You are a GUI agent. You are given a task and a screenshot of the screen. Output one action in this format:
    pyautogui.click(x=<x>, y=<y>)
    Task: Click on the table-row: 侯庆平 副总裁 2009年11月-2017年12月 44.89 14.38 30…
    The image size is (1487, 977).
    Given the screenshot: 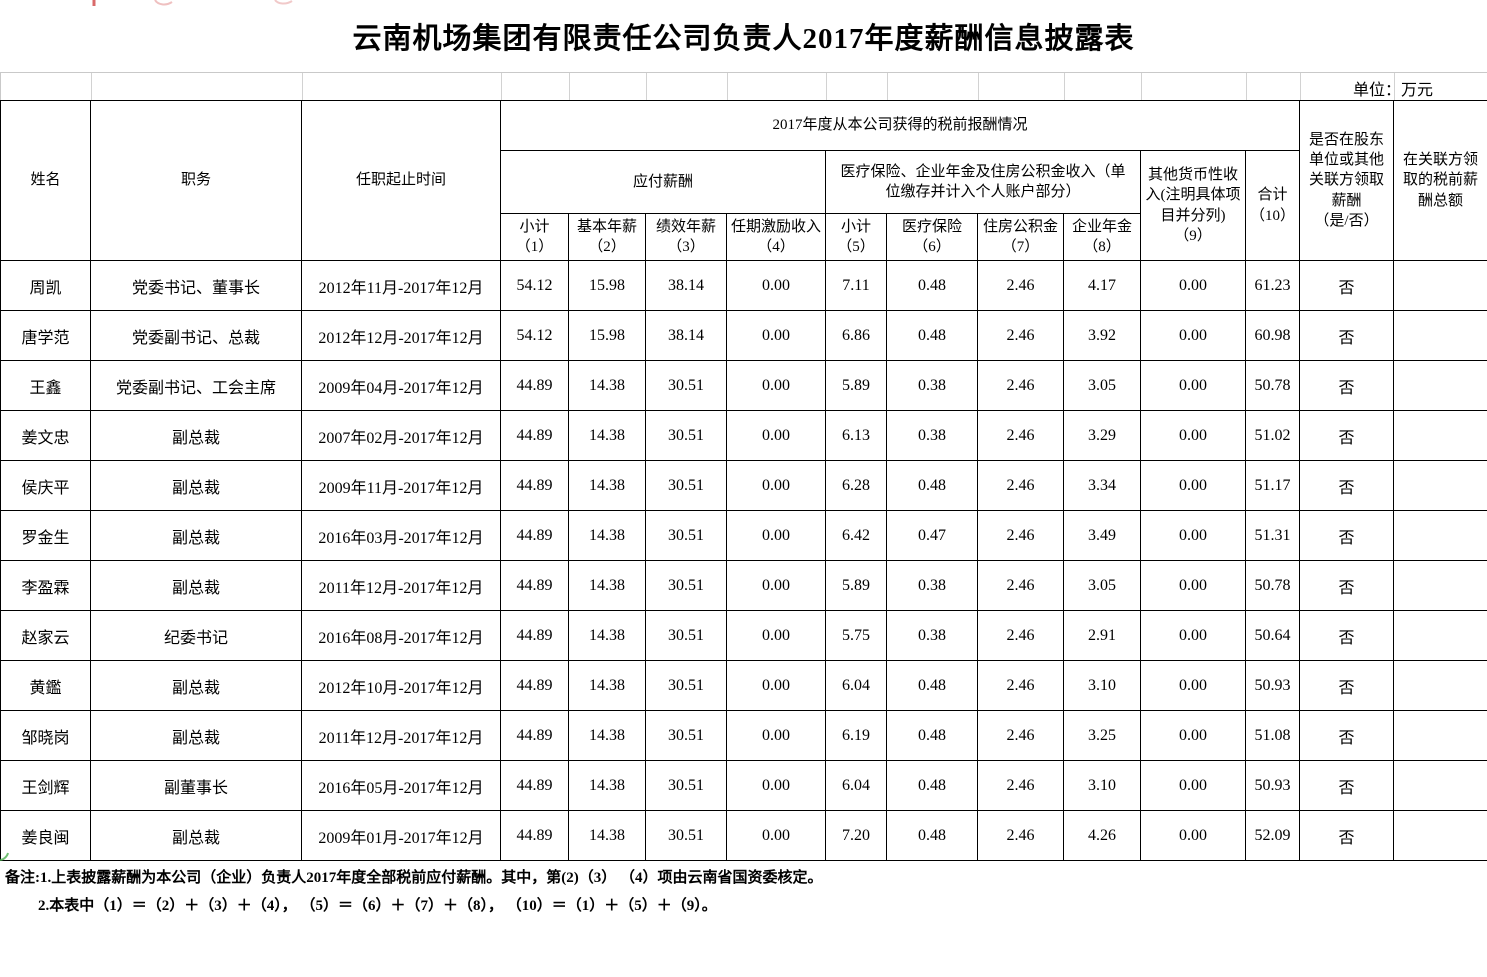 What is the action you would take?
    pyautogui.click(x=743, y=485)
    